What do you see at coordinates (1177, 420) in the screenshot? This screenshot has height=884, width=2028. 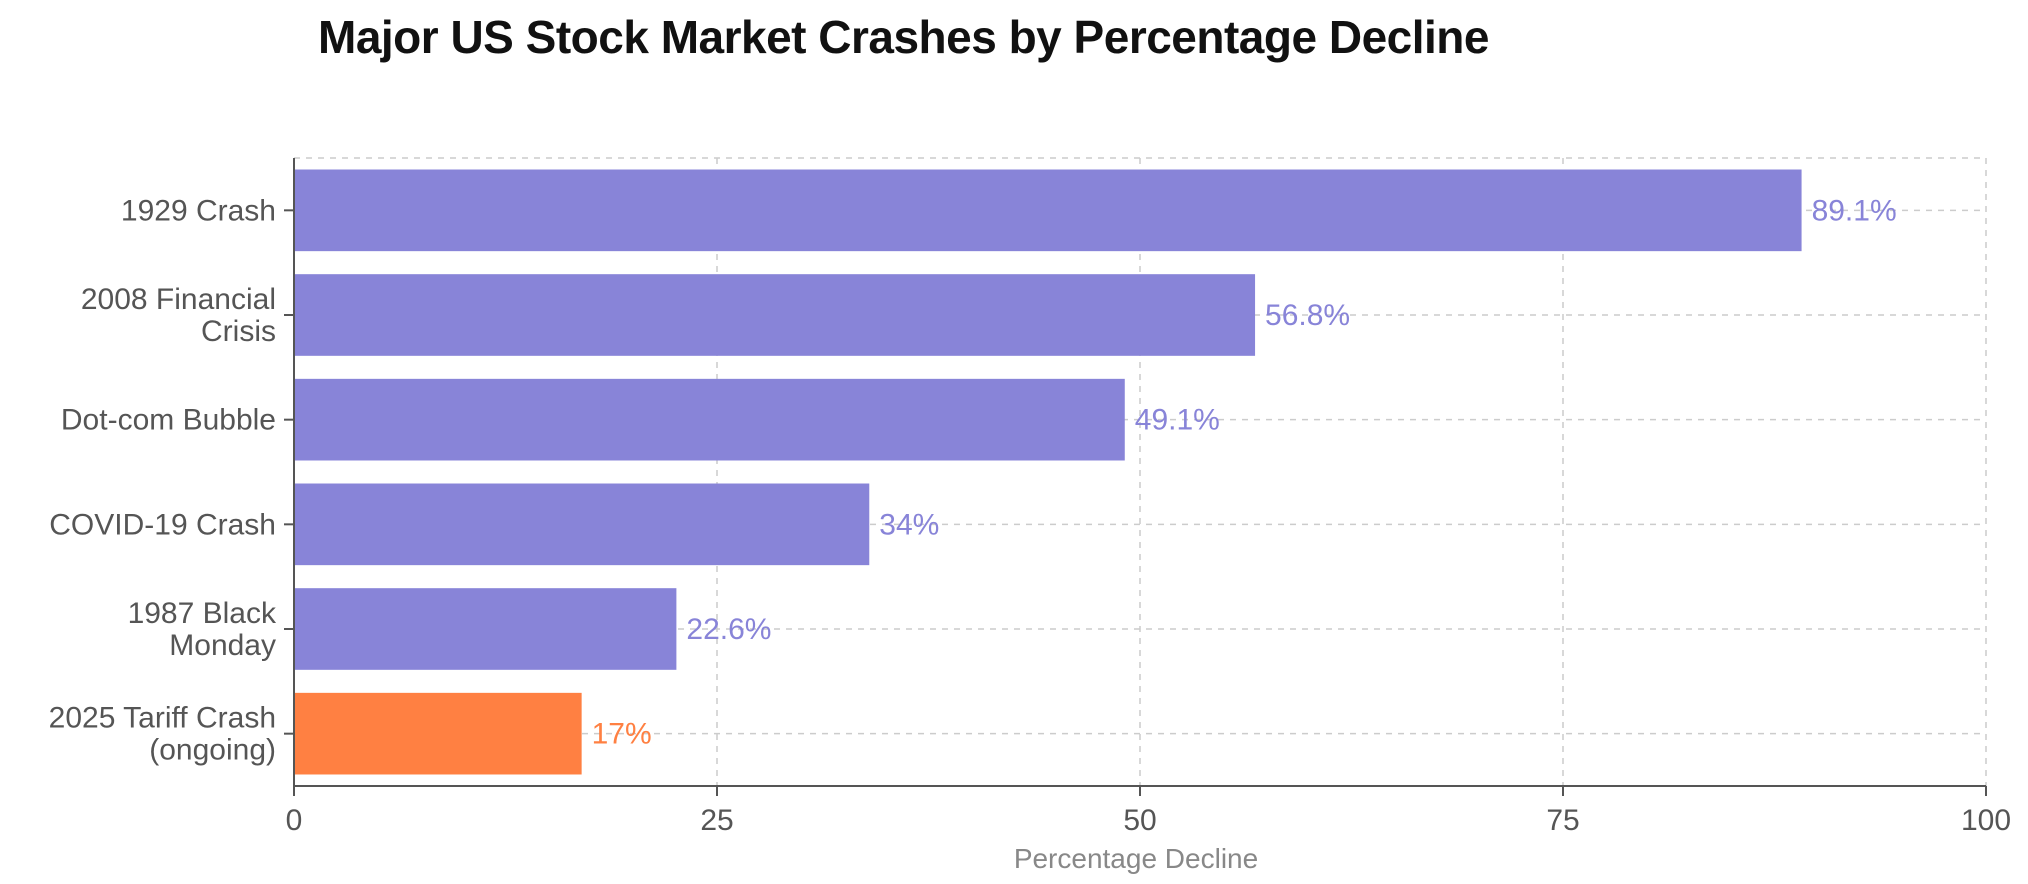 I see `data-label: 49.1%` at bounding box center [1177, 420].